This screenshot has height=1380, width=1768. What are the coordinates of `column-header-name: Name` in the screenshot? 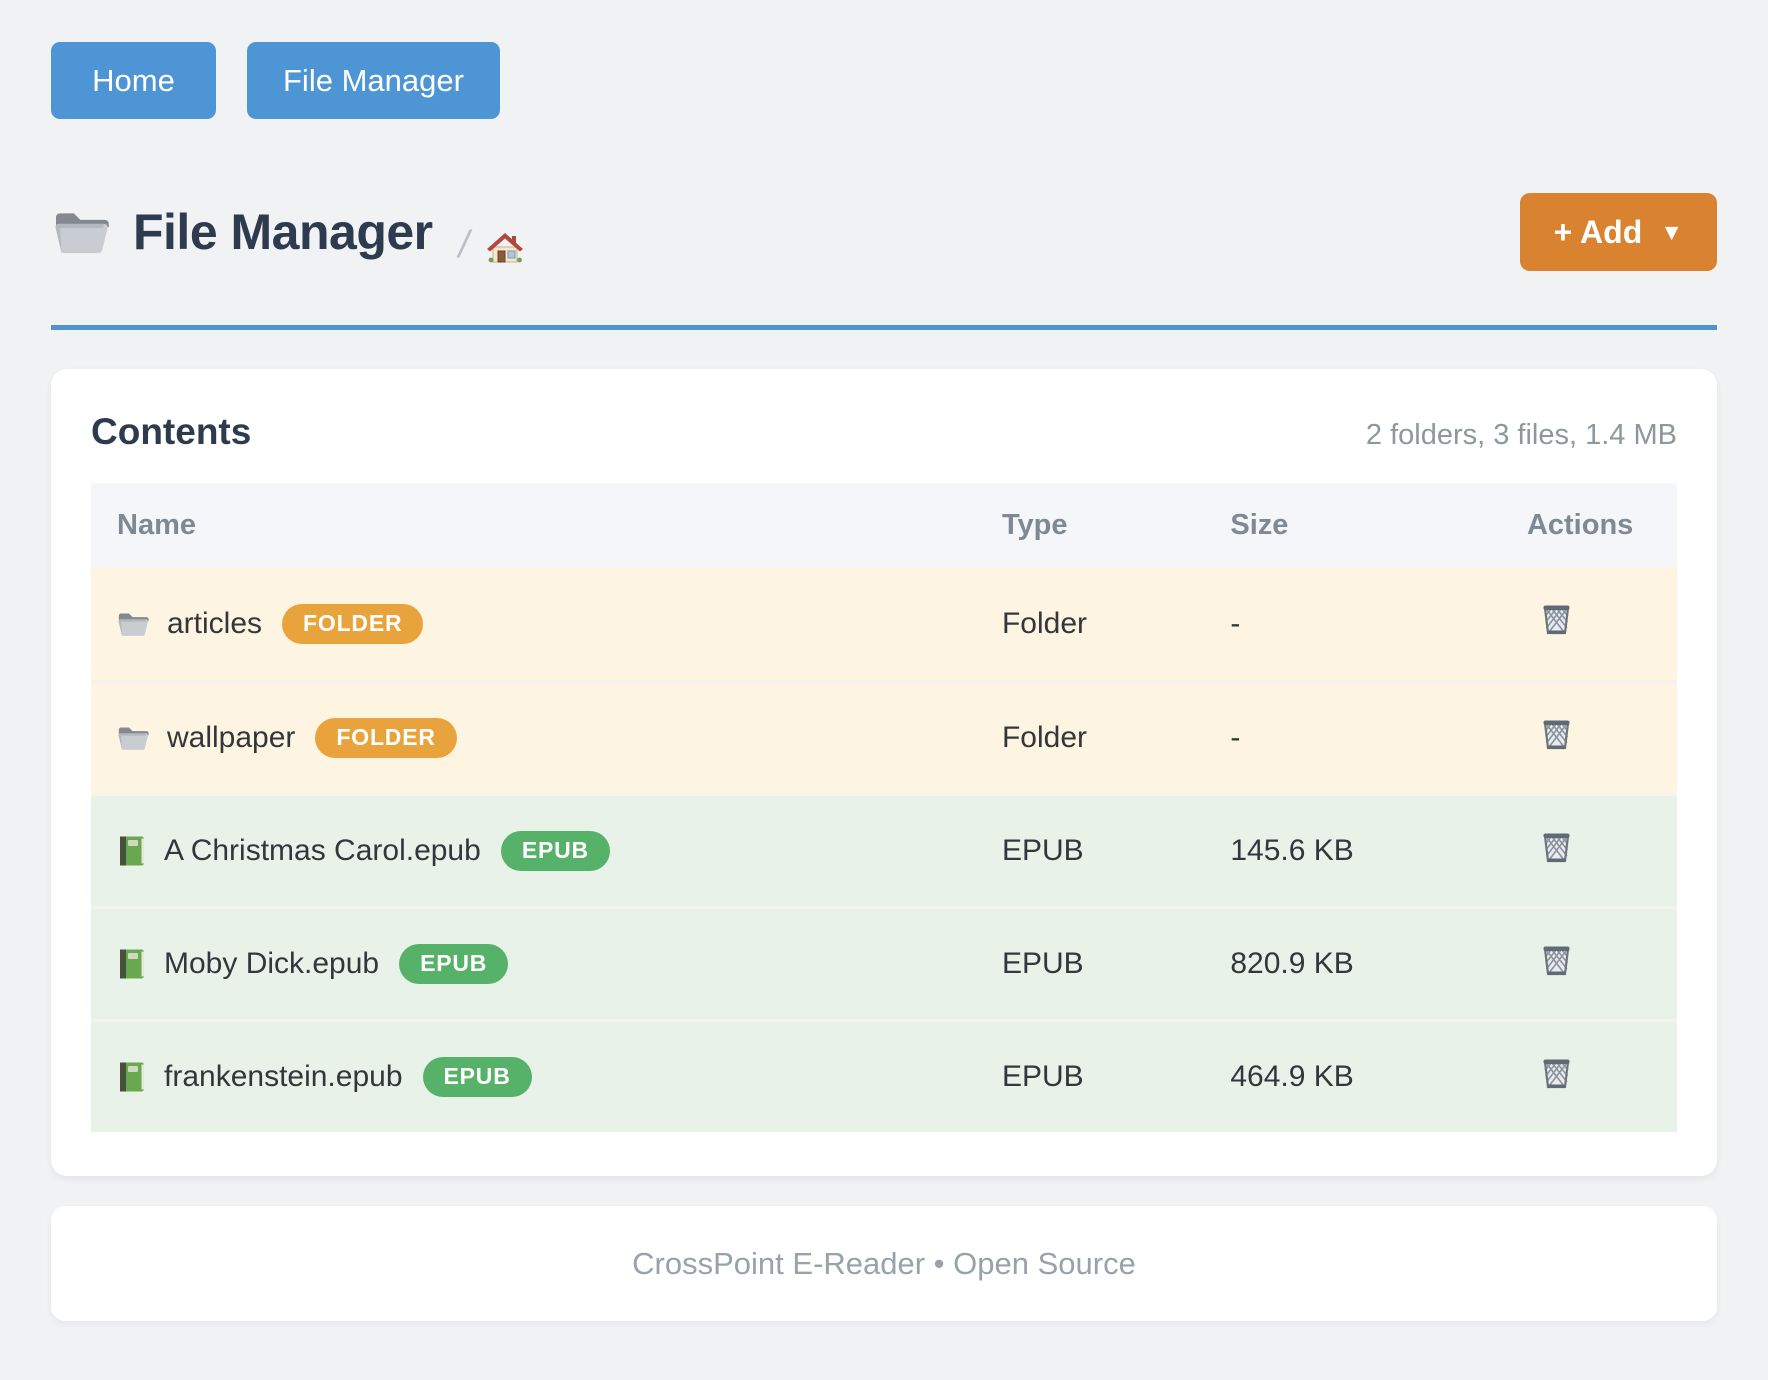 It's located at (156, 524).